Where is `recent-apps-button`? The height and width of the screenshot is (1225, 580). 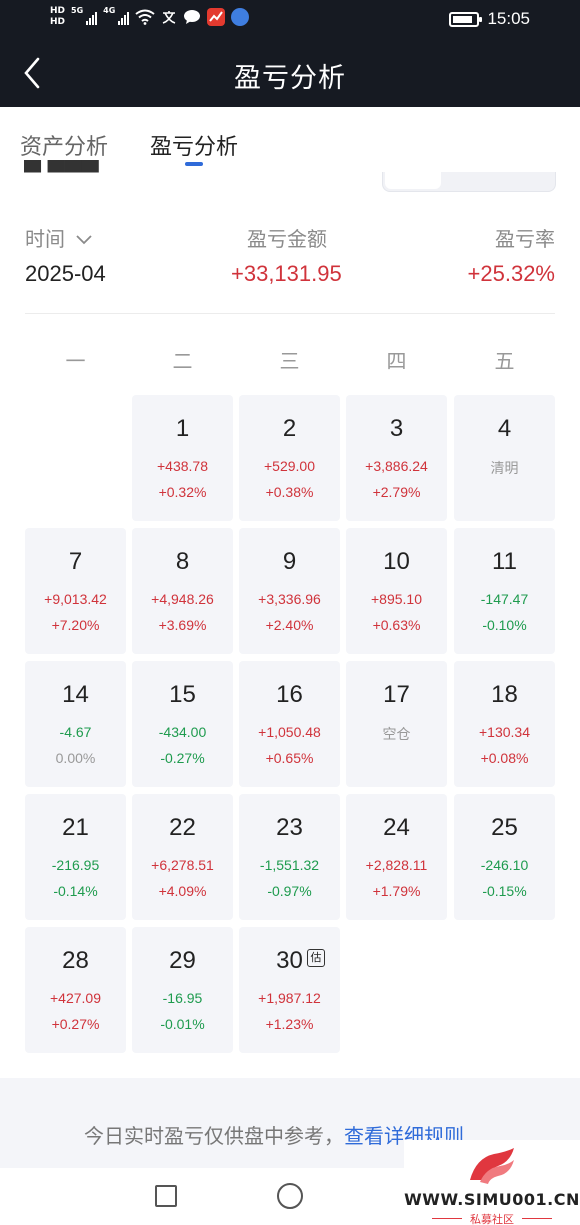 recent-apps-button is located at coordinates (166, 1196).